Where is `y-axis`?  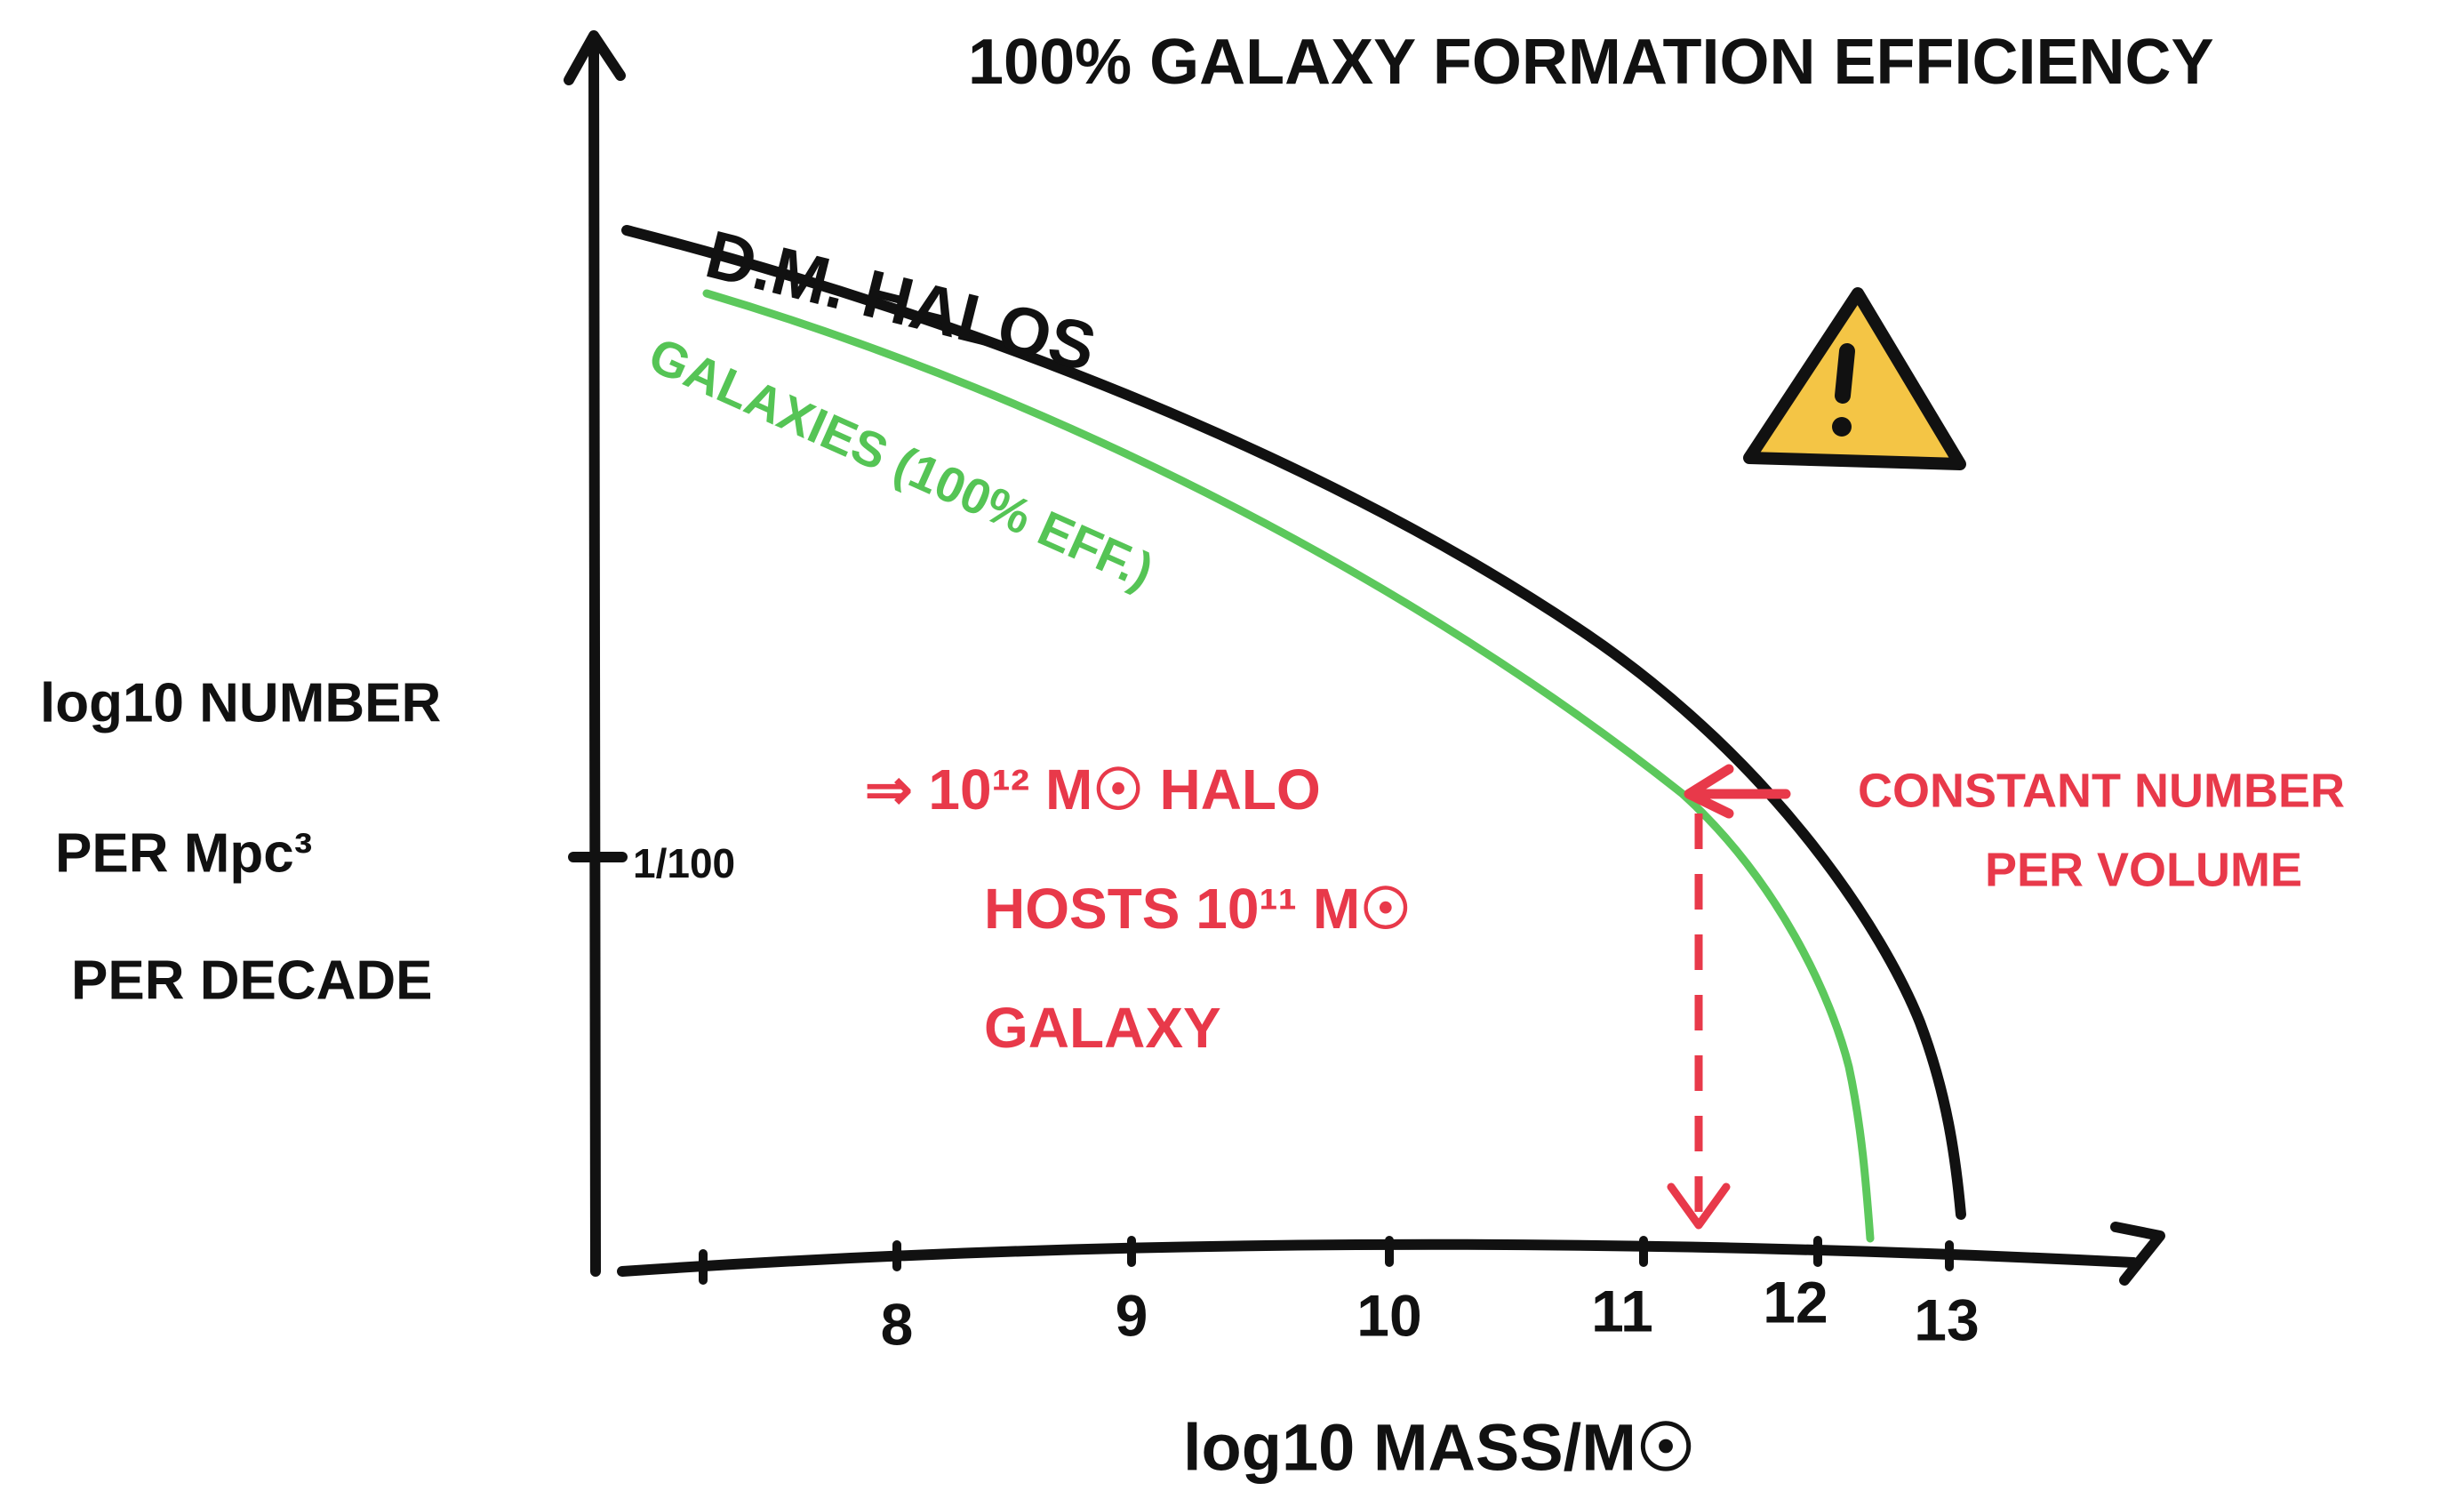 y-axis is located at coordinates (595, 653).